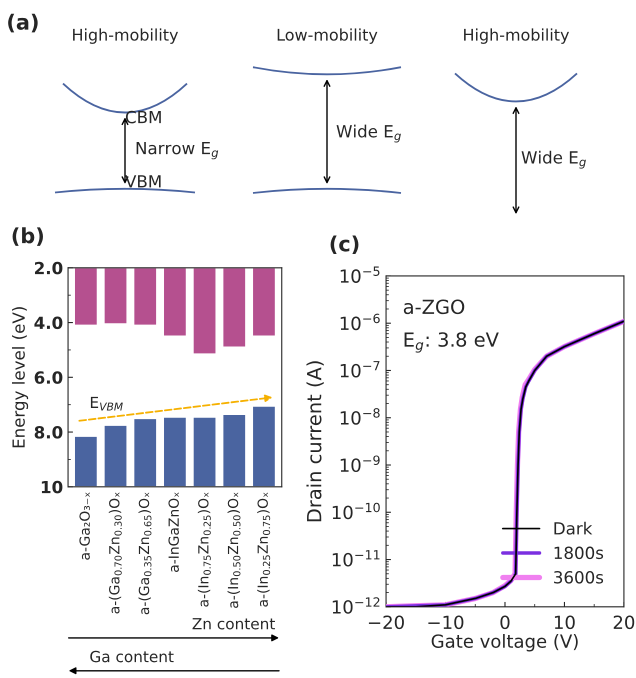 The image size is (636, 678). I want to click on text: Ga content, so click(132, 656).